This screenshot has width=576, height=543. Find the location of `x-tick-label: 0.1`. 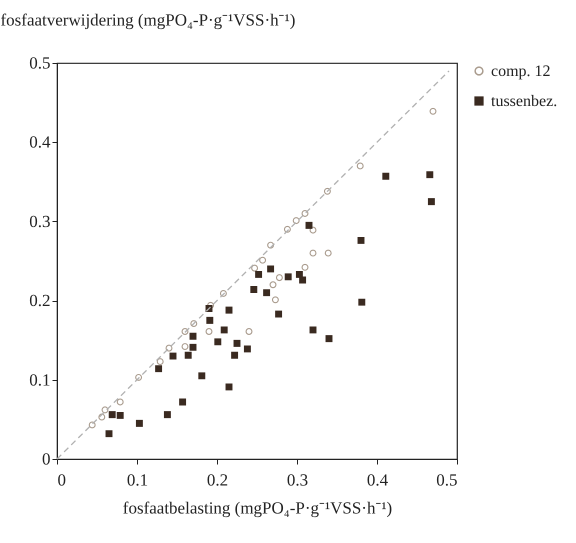

x-tick-label: 0.1 is located at coordinates (137, 480).